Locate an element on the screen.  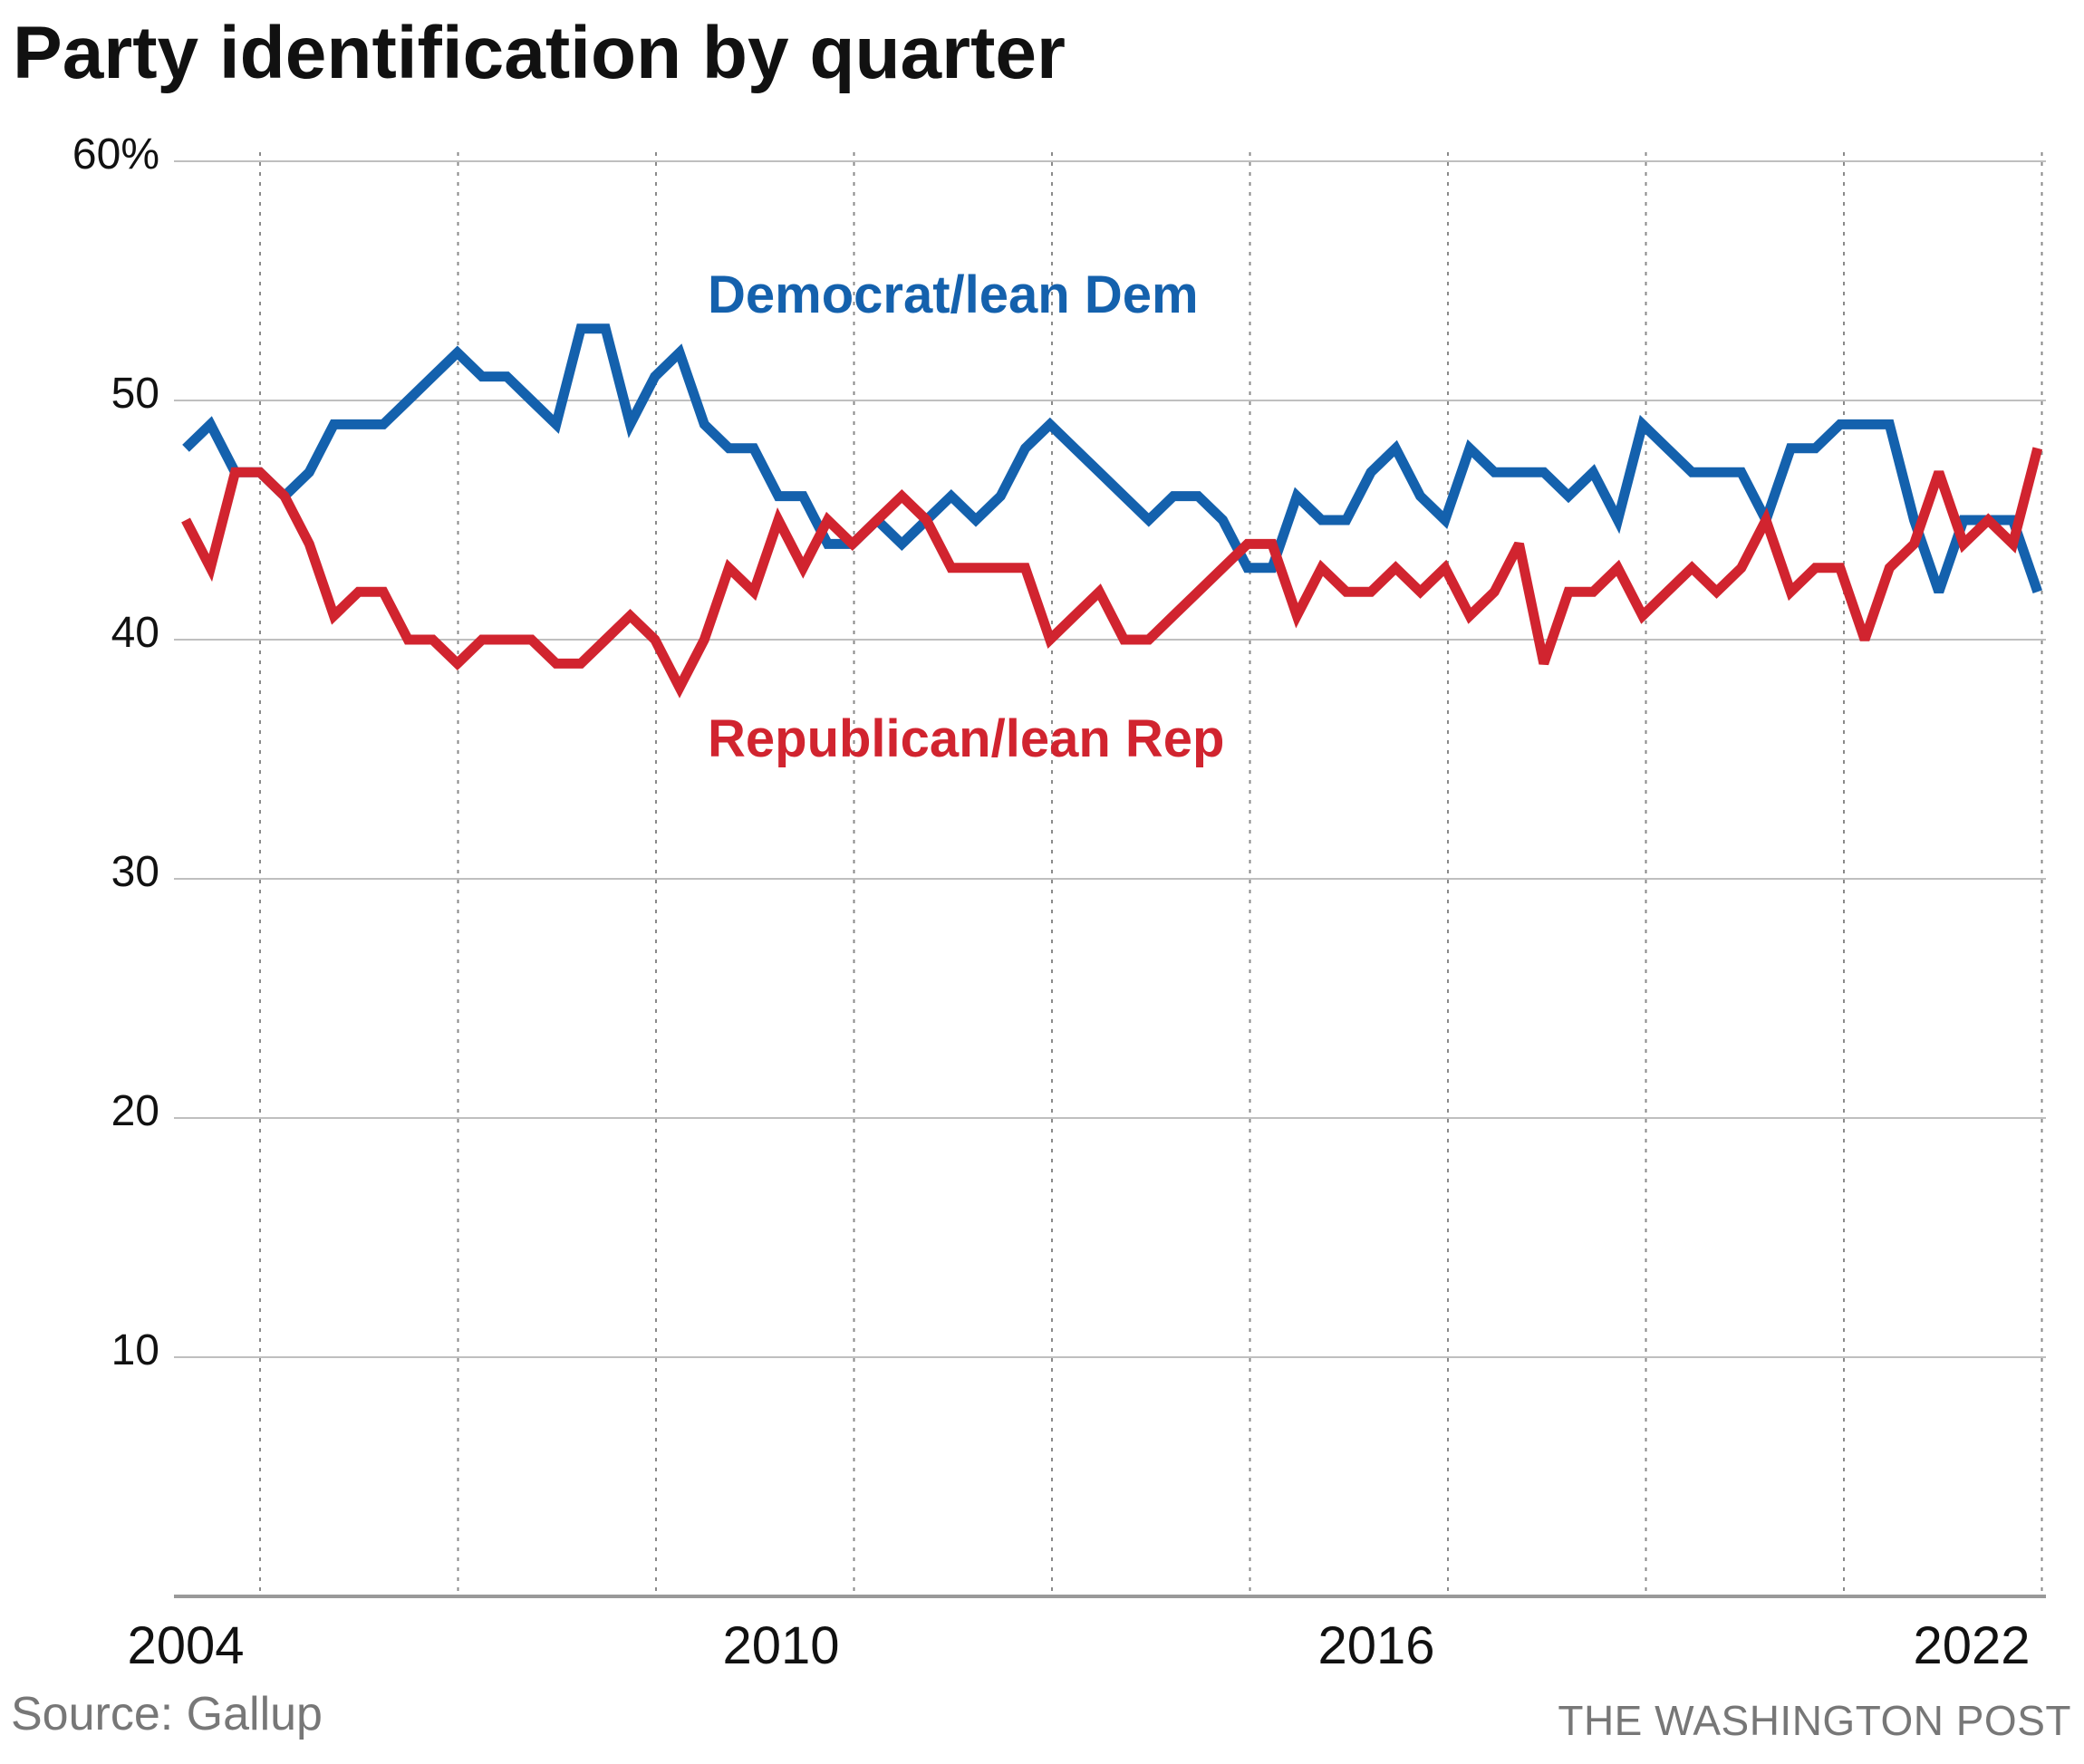
rep-series-line is located at coordinates (1112, 573).